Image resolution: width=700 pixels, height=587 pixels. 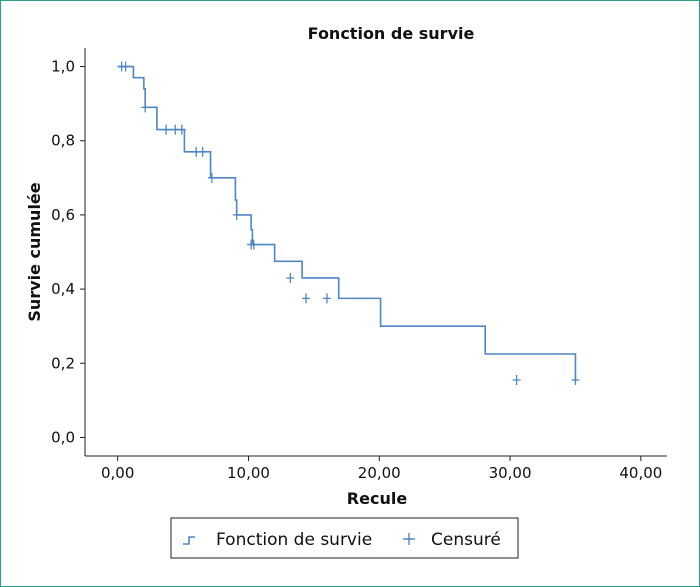 I want to click on x-tick-label: 20,00, so click(x=379, y=473).